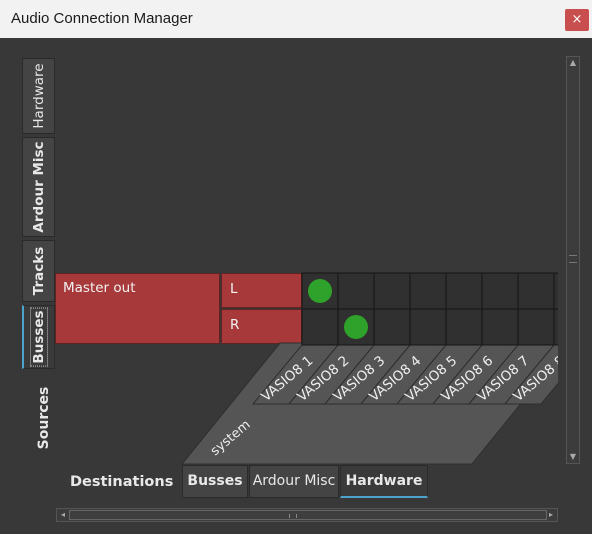 Image resolution: width=592 pixels, height=534 pixels. What do you see at coordinates (235, 325) in the screenshot?
I see `source-channel-label: R` at bounding box center [235, 325].